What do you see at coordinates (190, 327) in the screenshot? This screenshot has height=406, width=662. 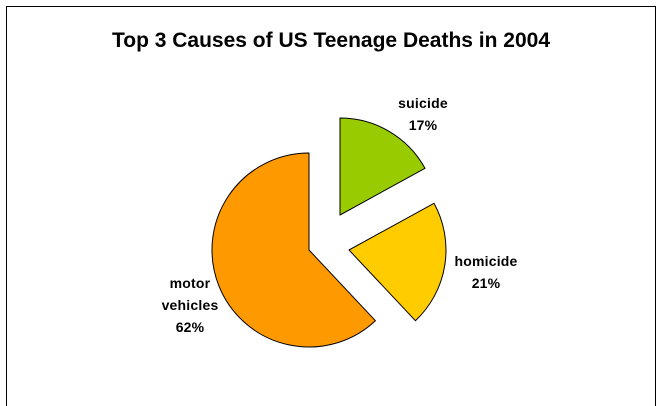 I see `slice-percent-motor-vehicles: 62%` at bounding box center [190, 327].